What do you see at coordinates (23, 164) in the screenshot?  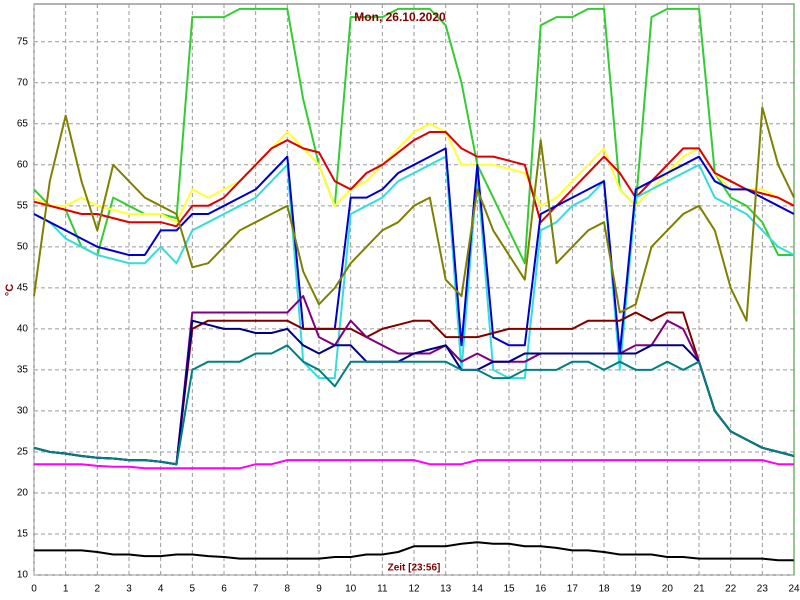 I see `y-tick-label: 60` at bounding box center [23, 164].